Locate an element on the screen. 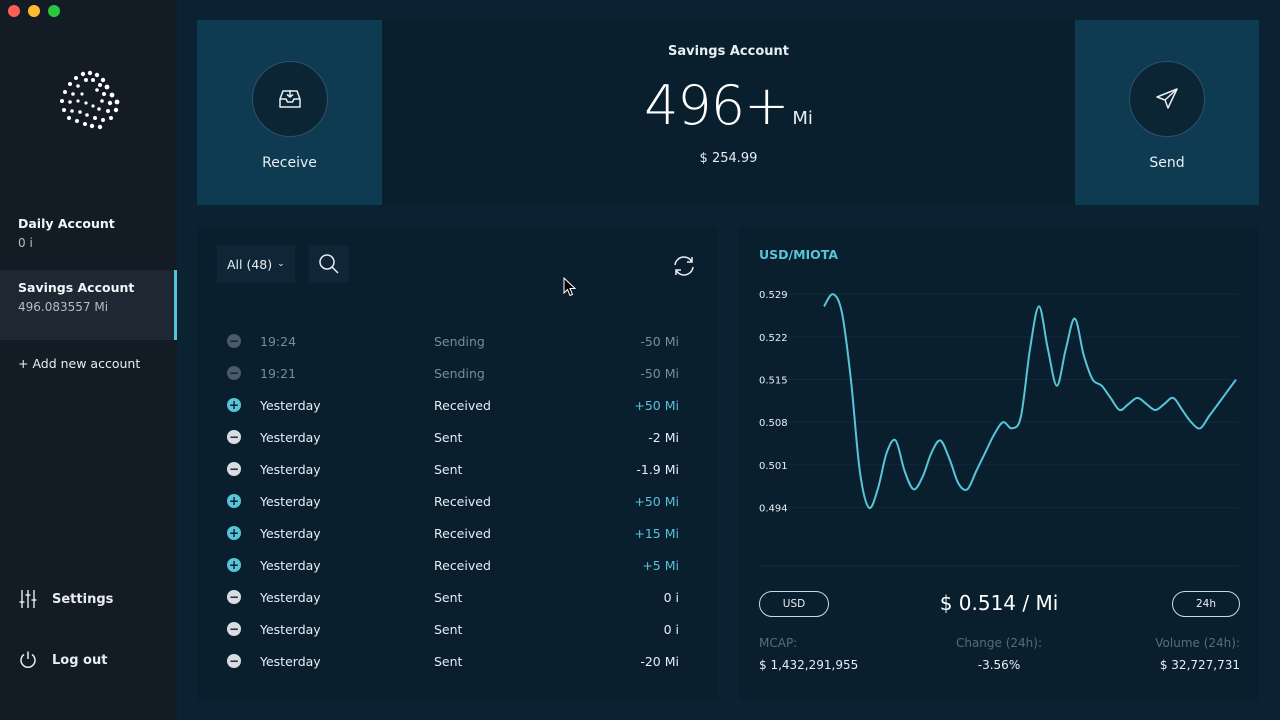  price-chart: 0.529 0.522 0.515 0.508 0.501 0.494 is located at coordinates (999, 428).